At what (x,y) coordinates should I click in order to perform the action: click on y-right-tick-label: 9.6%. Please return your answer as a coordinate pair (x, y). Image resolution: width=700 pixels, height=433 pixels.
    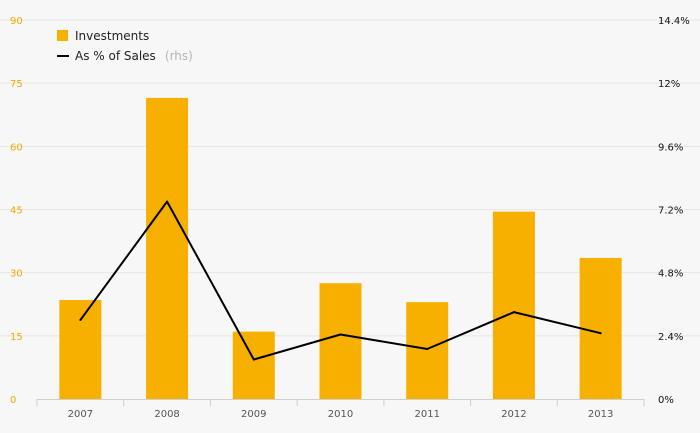
    Looking at the image, I should click on (670, 147).